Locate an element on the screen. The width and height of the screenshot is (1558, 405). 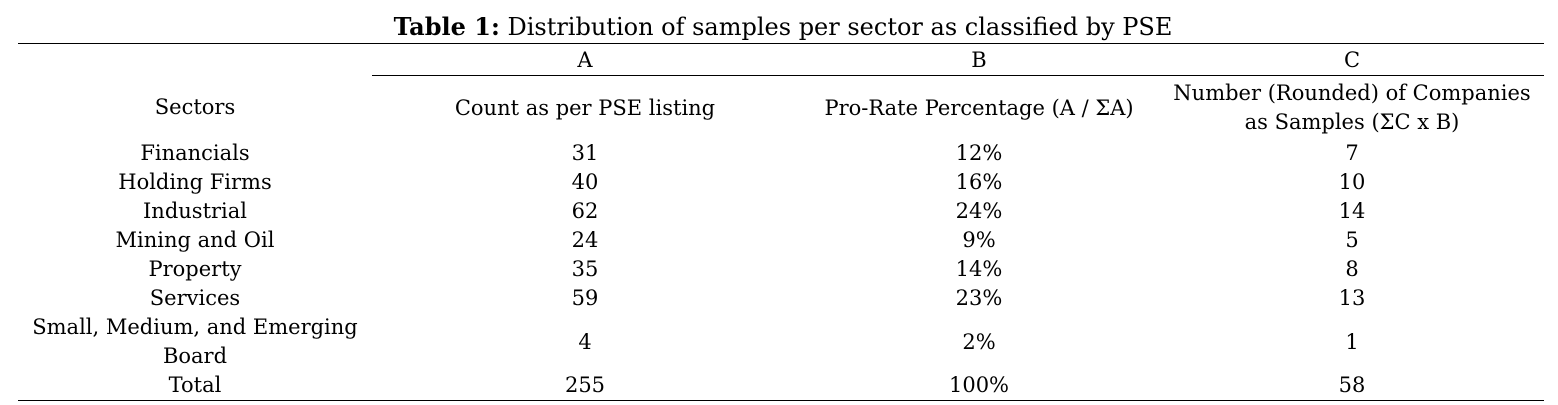
cell-count: 24 is located at coordinates (585, 240).